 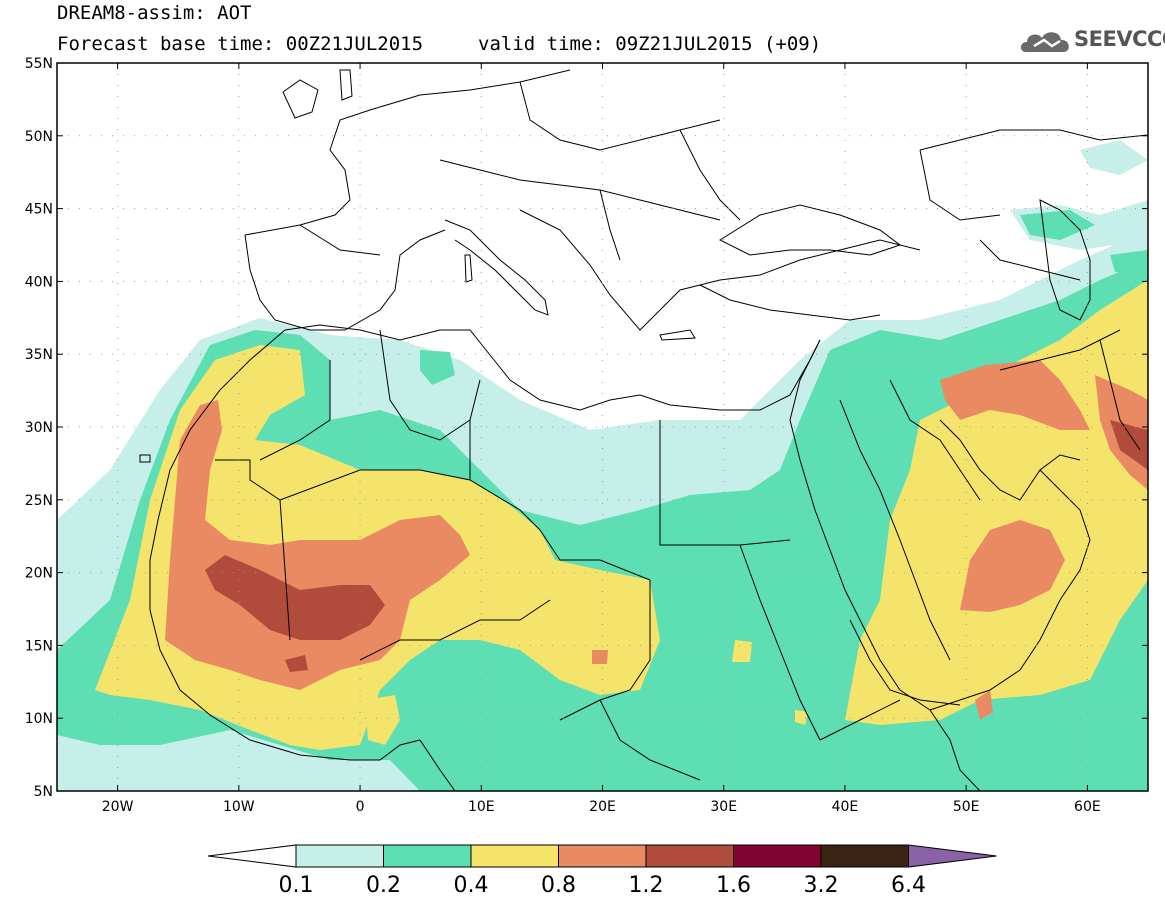 I want to click on lon-tick-label: 40E, so click(x=845, y=807).